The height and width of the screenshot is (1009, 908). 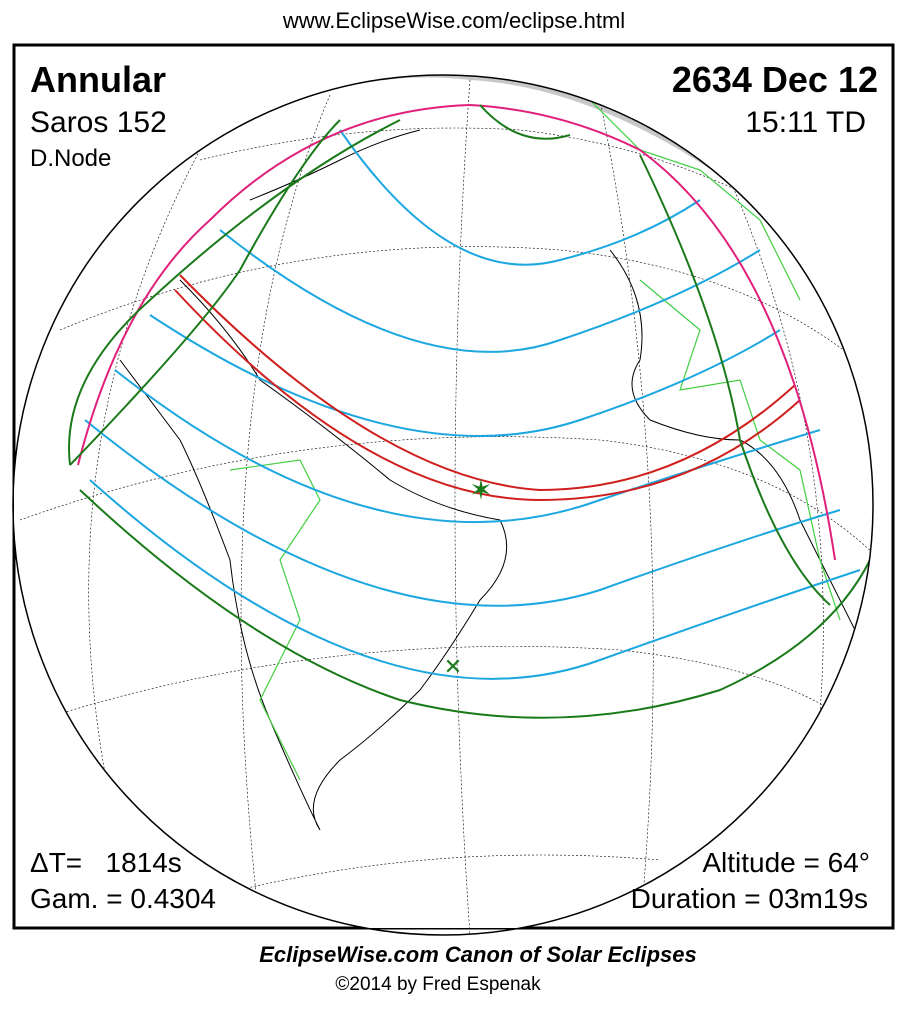 What do you see at coordinates (98, 122) in the screenshot?
I see `saros: Saros 152` at bounding box center [98, 122].